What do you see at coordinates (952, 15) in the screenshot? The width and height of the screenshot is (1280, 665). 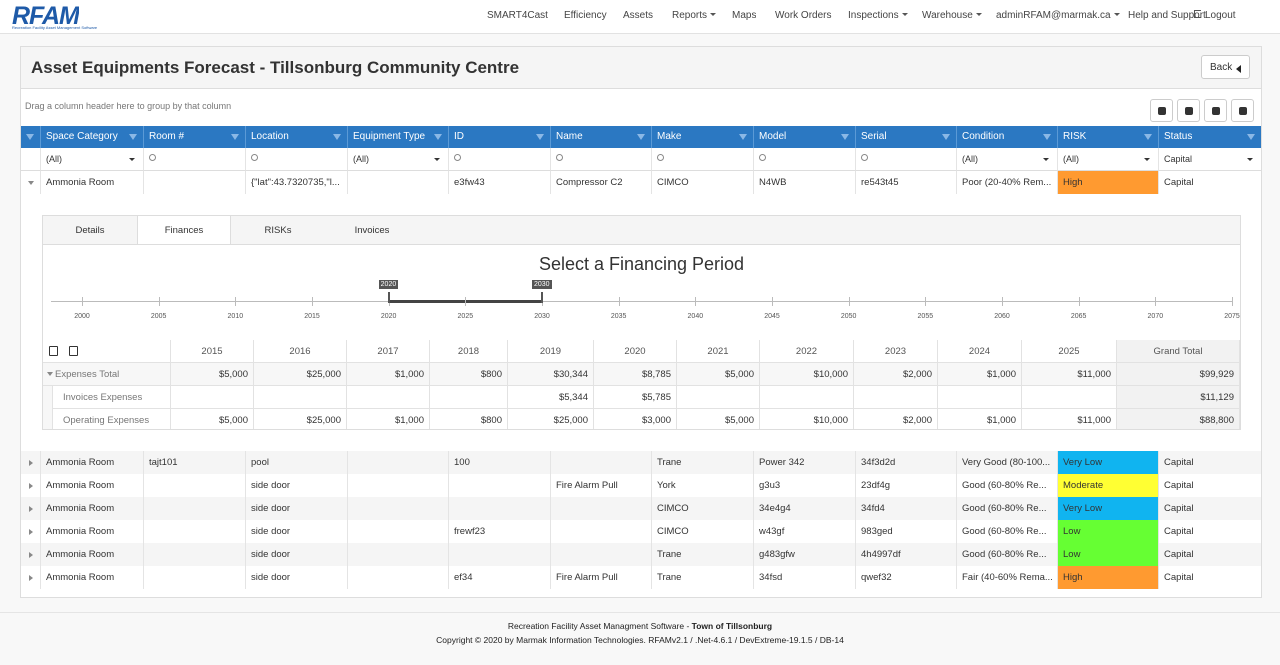 I see `nav-link: Warehouse` at bounding box center [952, 15].